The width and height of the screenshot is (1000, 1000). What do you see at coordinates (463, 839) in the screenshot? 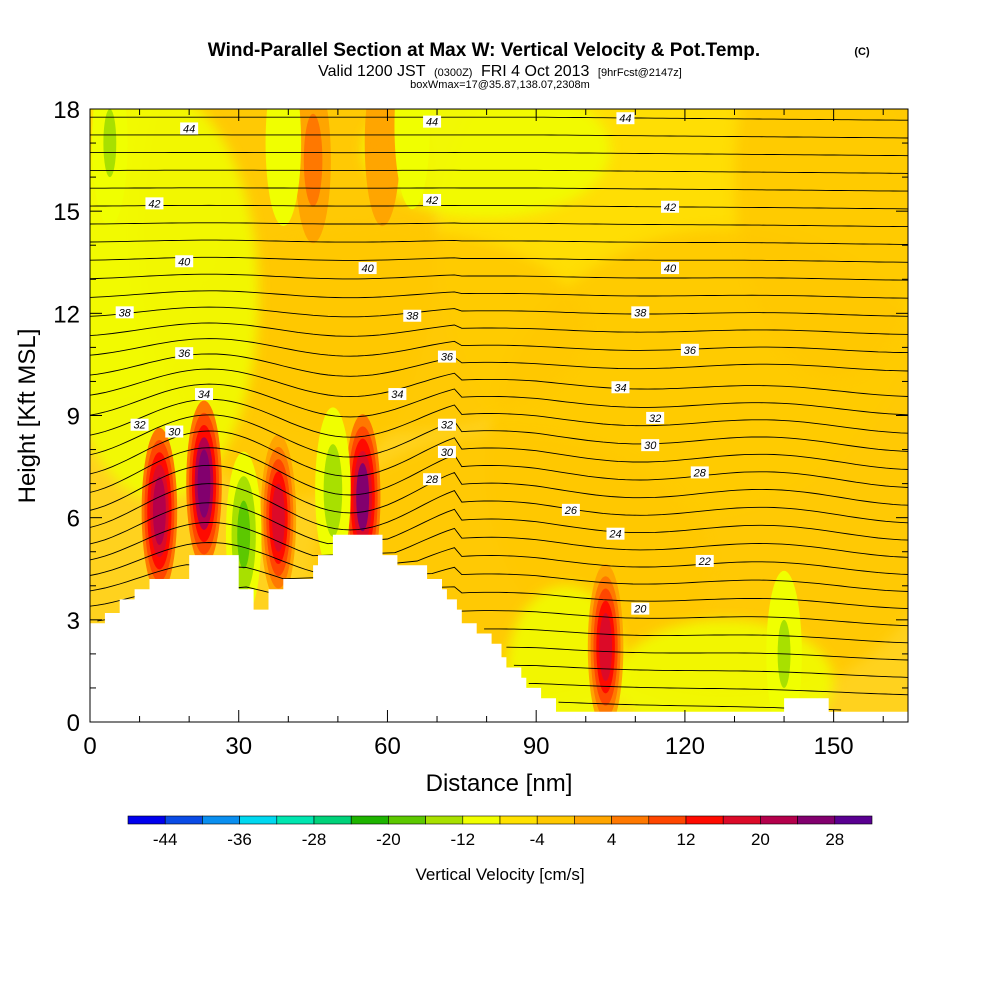
I see `colorbar-tick-label: -12` at bounding box center [463, 839].